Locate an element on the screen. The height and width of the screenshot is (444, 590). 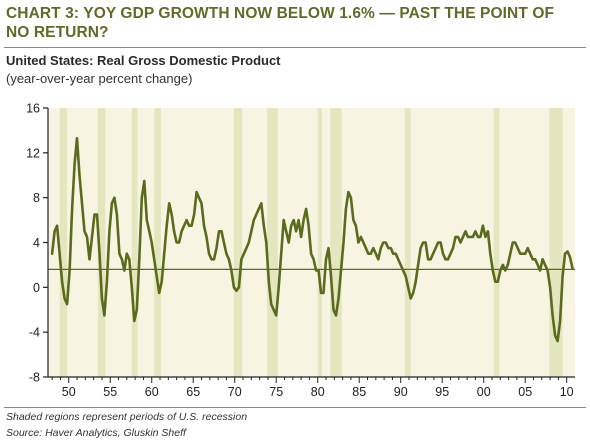
y-tick-label: 16 is located at coordinates (33, 109).